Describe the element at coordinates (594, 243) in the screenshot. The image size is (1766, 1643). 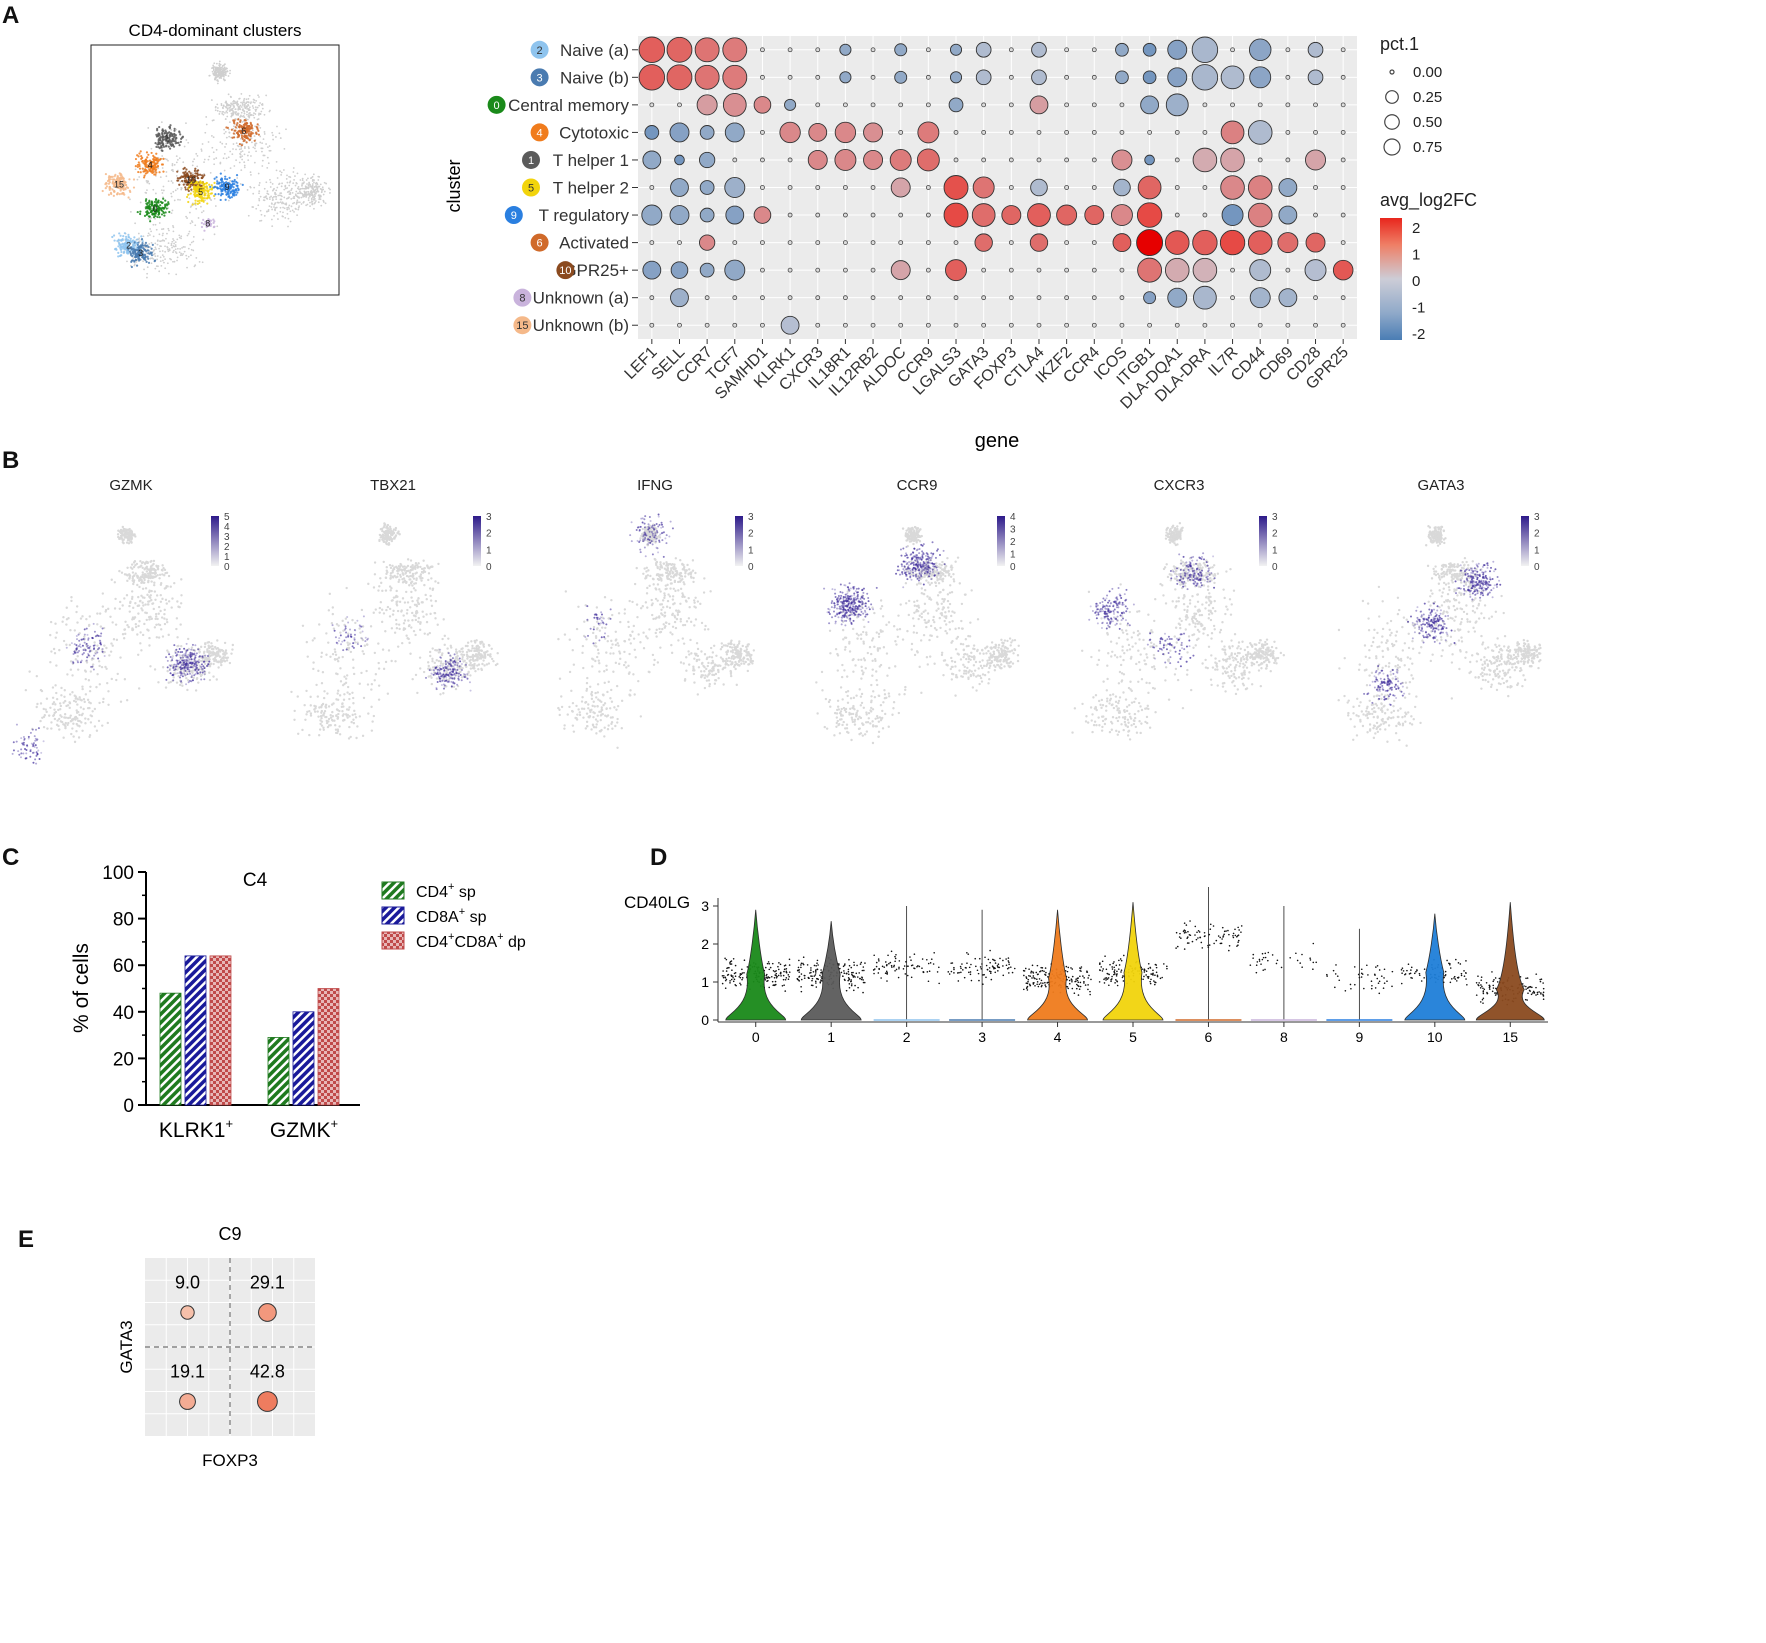
I see `dotplot-cluster-label: Activated` at that location.